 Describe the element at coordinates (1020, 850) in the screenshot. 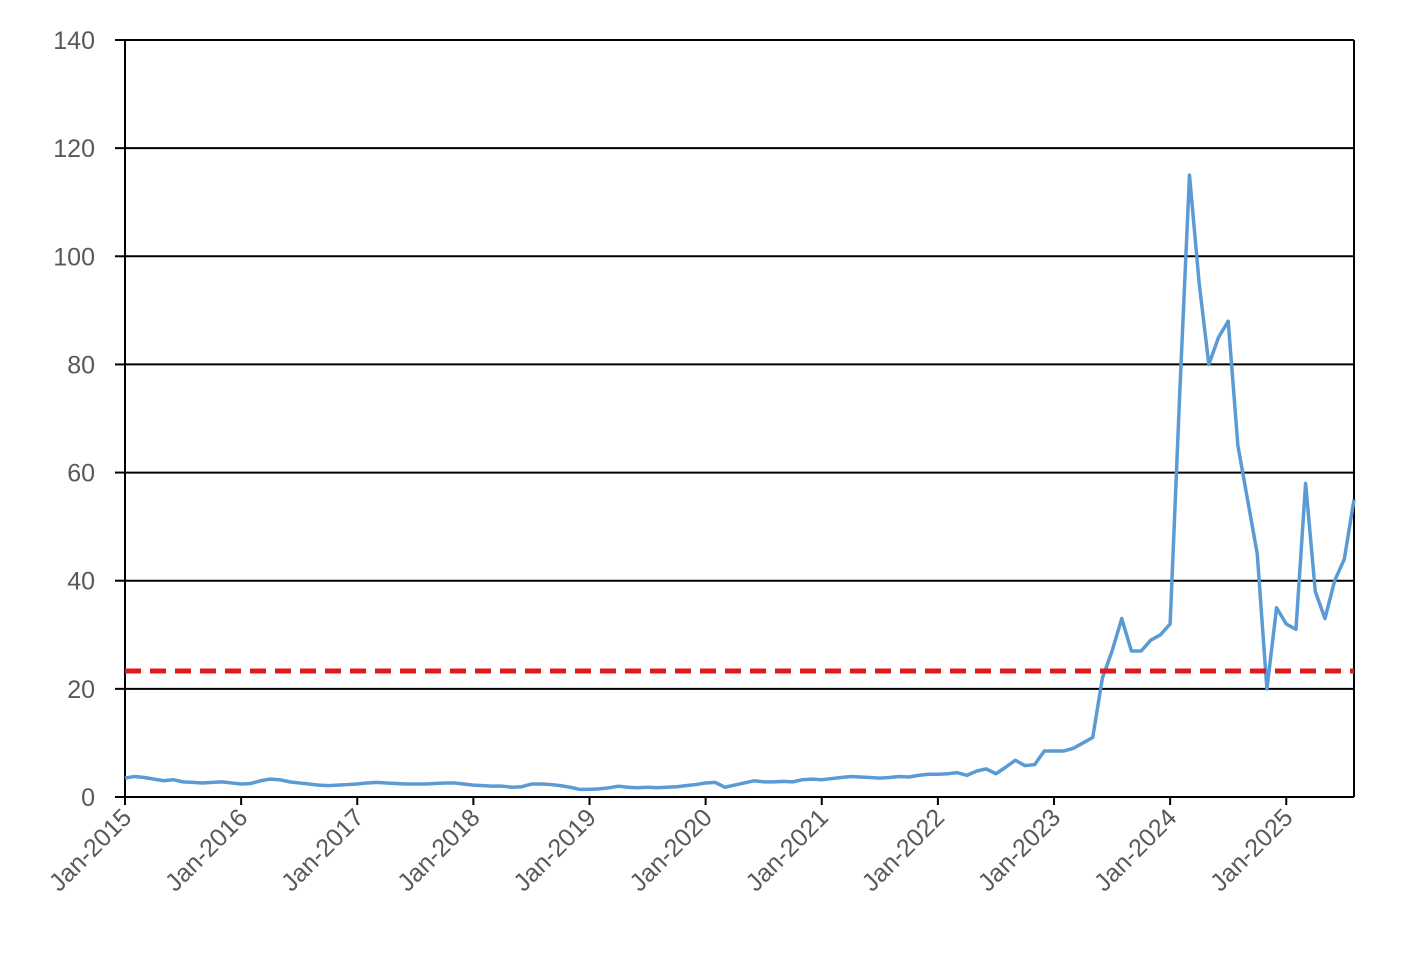

I see `x-tick-label: Jan-2023` at that location.